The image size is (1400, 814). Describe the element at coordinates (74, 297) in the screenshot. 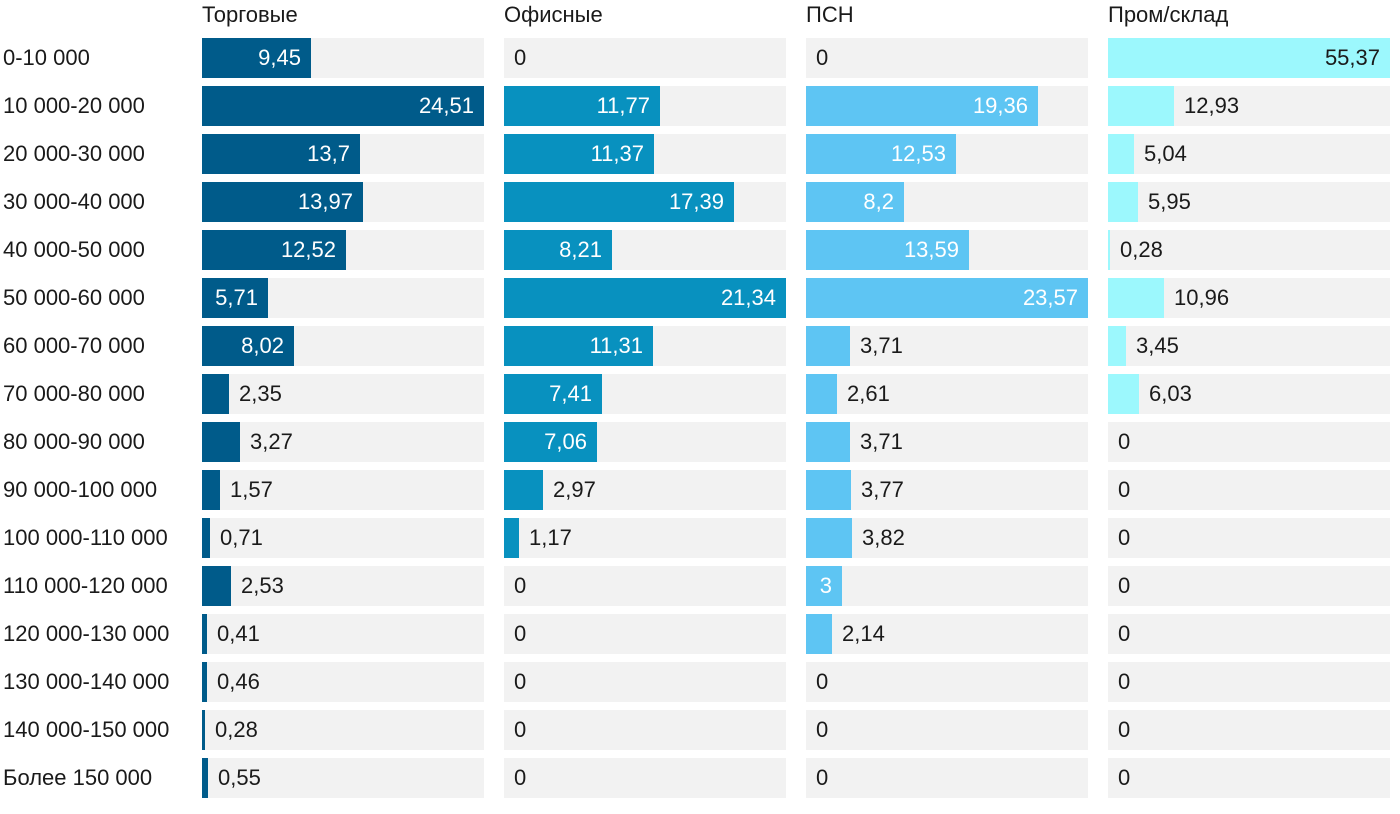

I see `category-label: 50 000-60 000` at that location.